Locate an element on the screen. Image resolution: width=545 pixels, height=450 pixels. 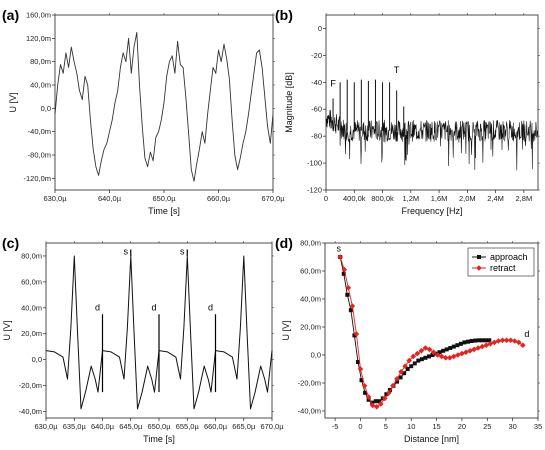
x-tick-label: 660,0µ is located at coordinates (219, 198).